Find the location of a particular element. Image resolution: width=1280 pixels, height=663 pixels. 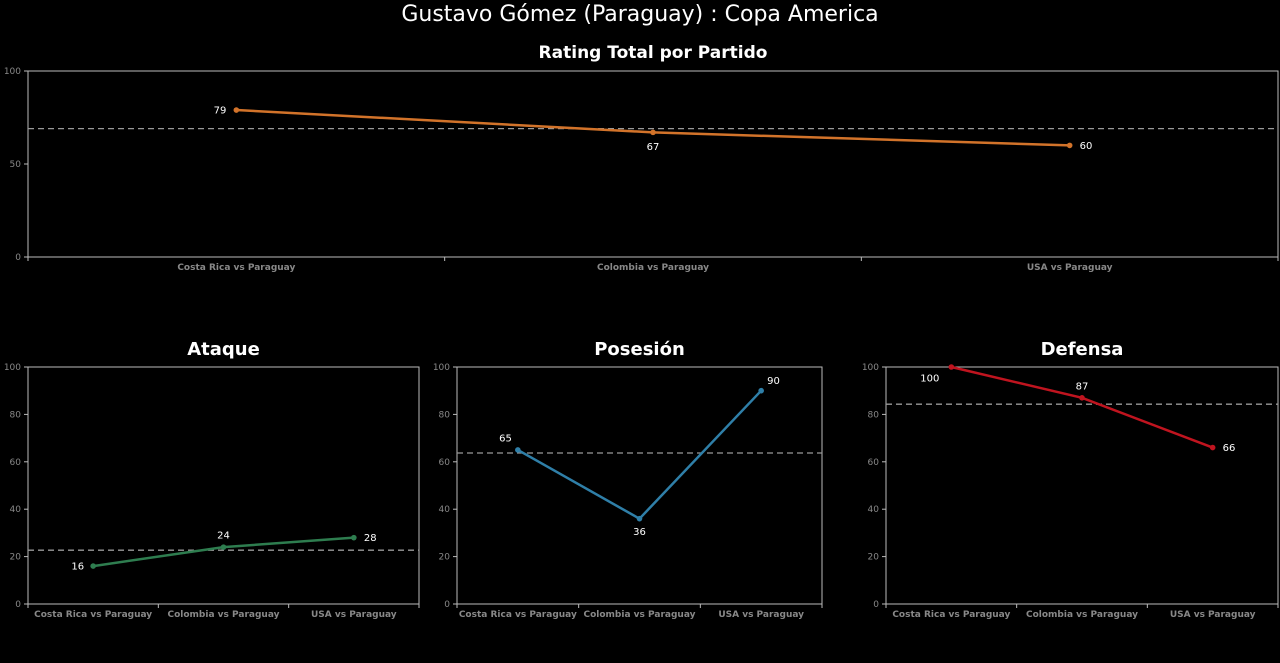

chart-title-ataque: Ataque is located at coordinates (223, 349).